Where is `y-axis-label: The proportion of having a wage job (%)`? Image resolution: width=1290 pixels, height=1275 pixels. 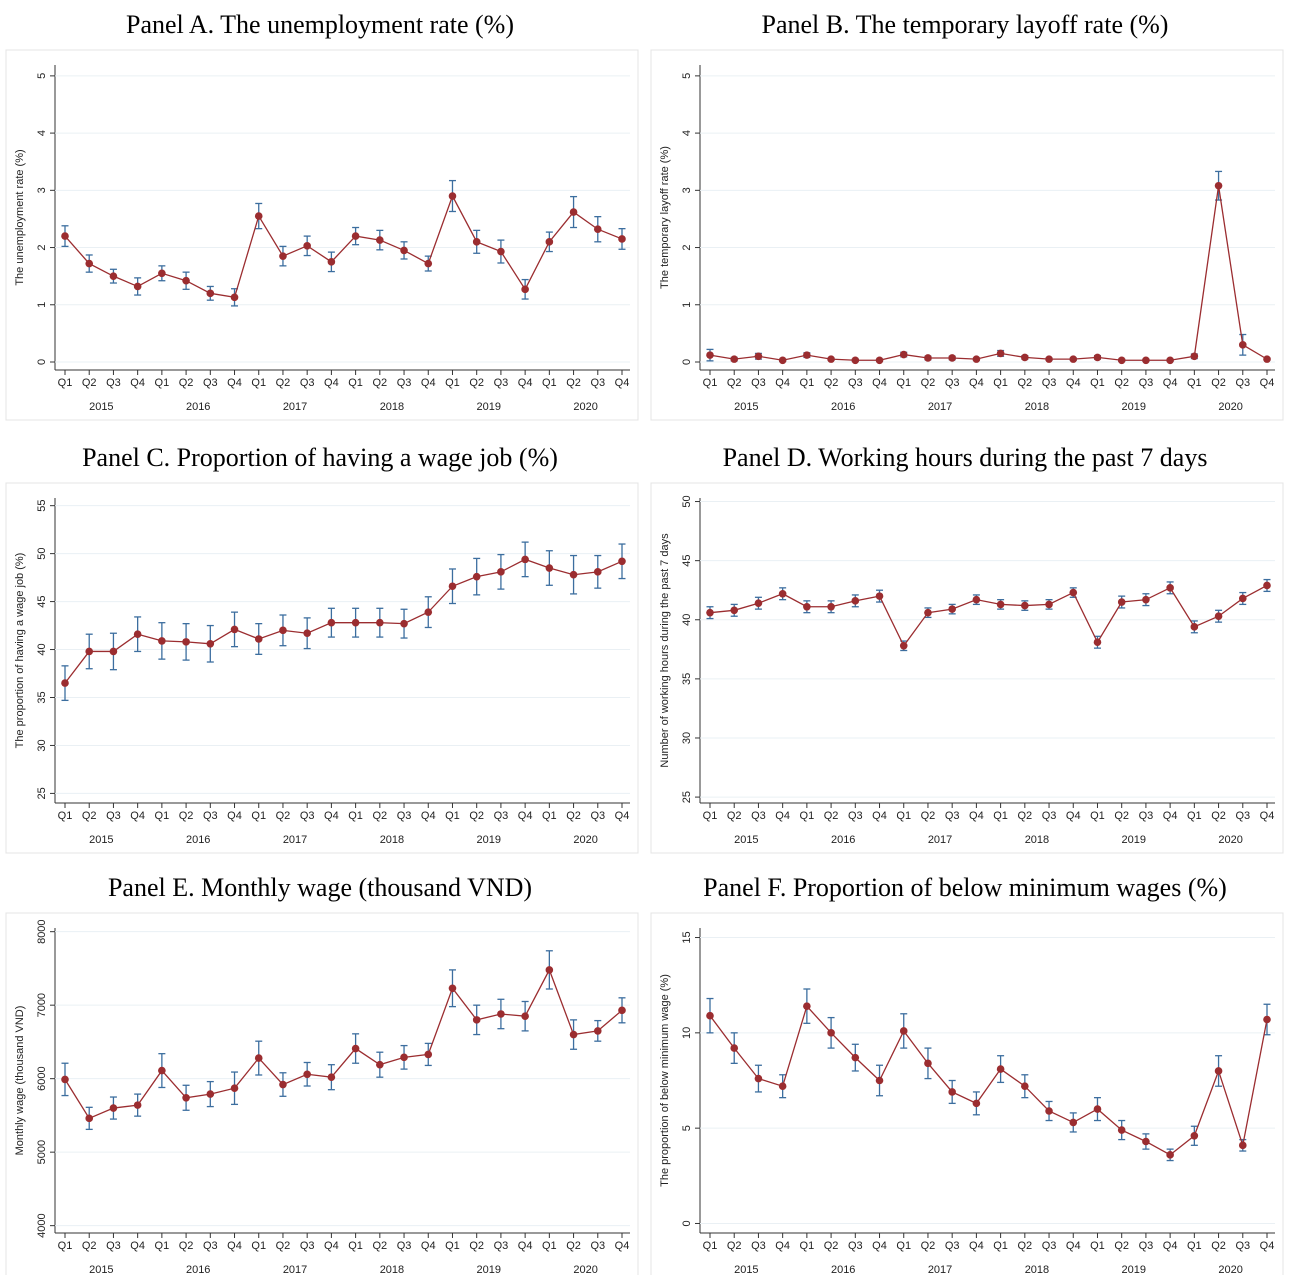 y-axis-label: The proportion of having a wage job (%) is located at coordinates (20, 651).